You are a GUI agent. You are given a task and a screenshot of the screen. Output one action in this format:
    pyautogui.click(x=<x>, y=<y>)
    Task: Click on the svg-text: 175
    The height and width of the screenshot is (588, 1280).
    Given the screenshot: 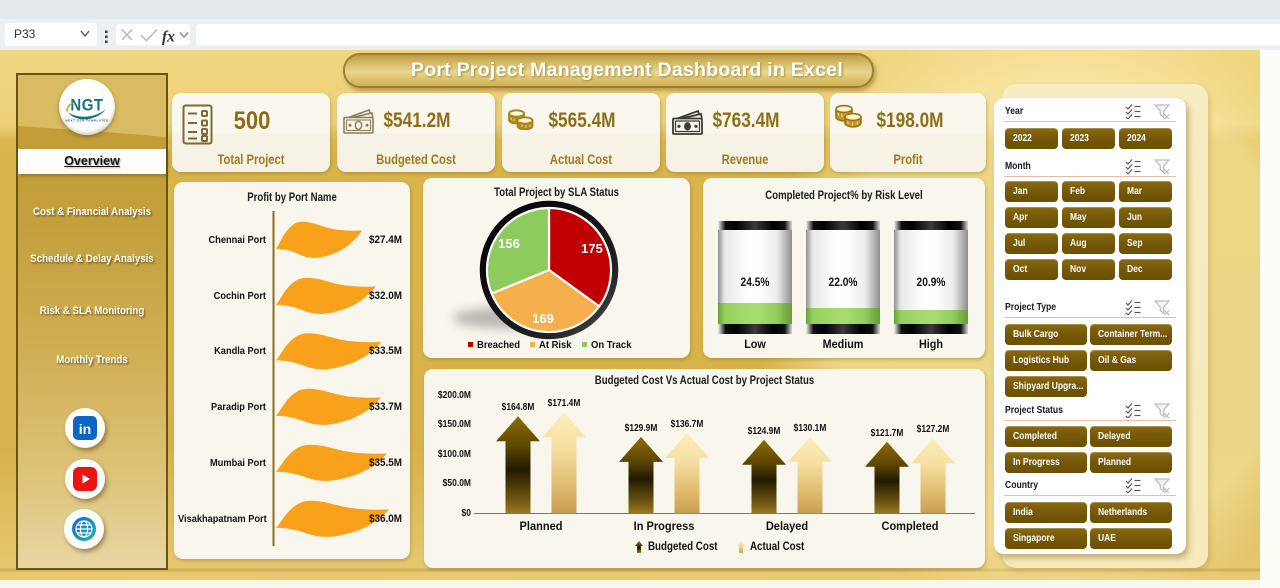 What is the action you would take?
    pyautogui.click(x=592, y=248)
    